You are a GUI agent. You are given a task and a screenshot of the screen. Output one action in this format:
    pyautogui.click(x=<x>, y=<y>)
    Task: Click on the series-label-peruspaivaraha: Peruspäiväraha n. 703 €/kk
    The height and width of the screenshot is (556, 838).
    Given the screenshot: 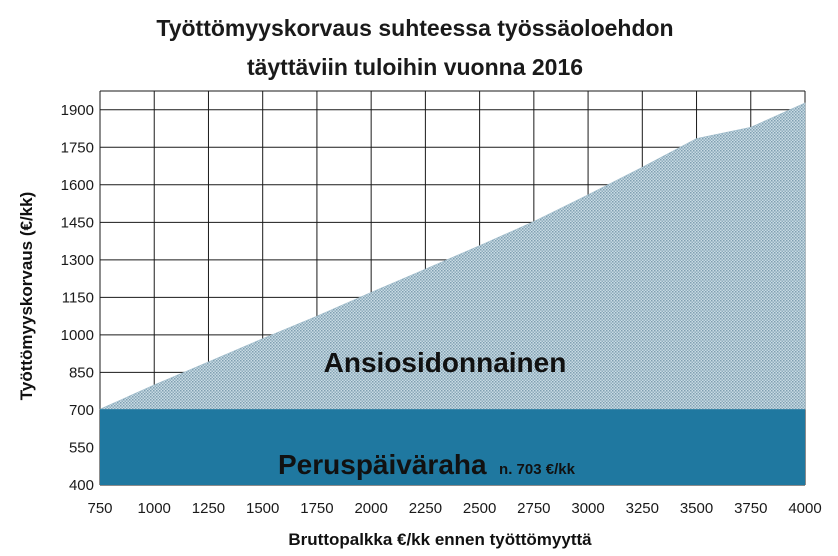 What is the action you would take?
    pyautogui.click(x=427, y=464)
    